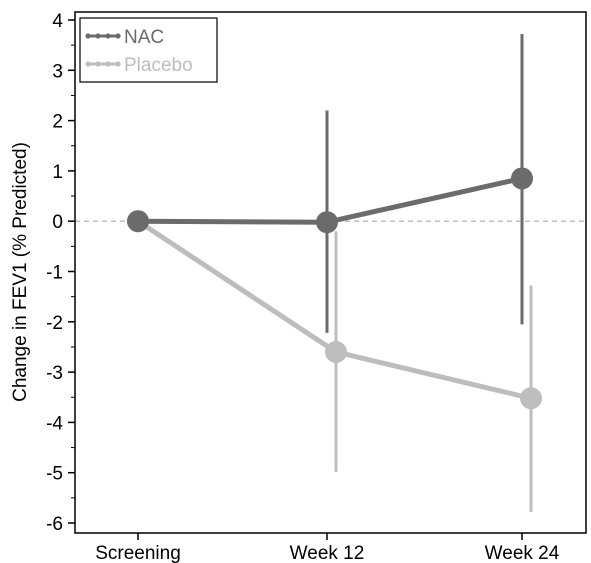 The width and height of the screenshot is (591, 563). What do you see at coordinates (138, 553) in the screenshot?
I see `x-tick-label: Screening` at bounding box center [138, 553].